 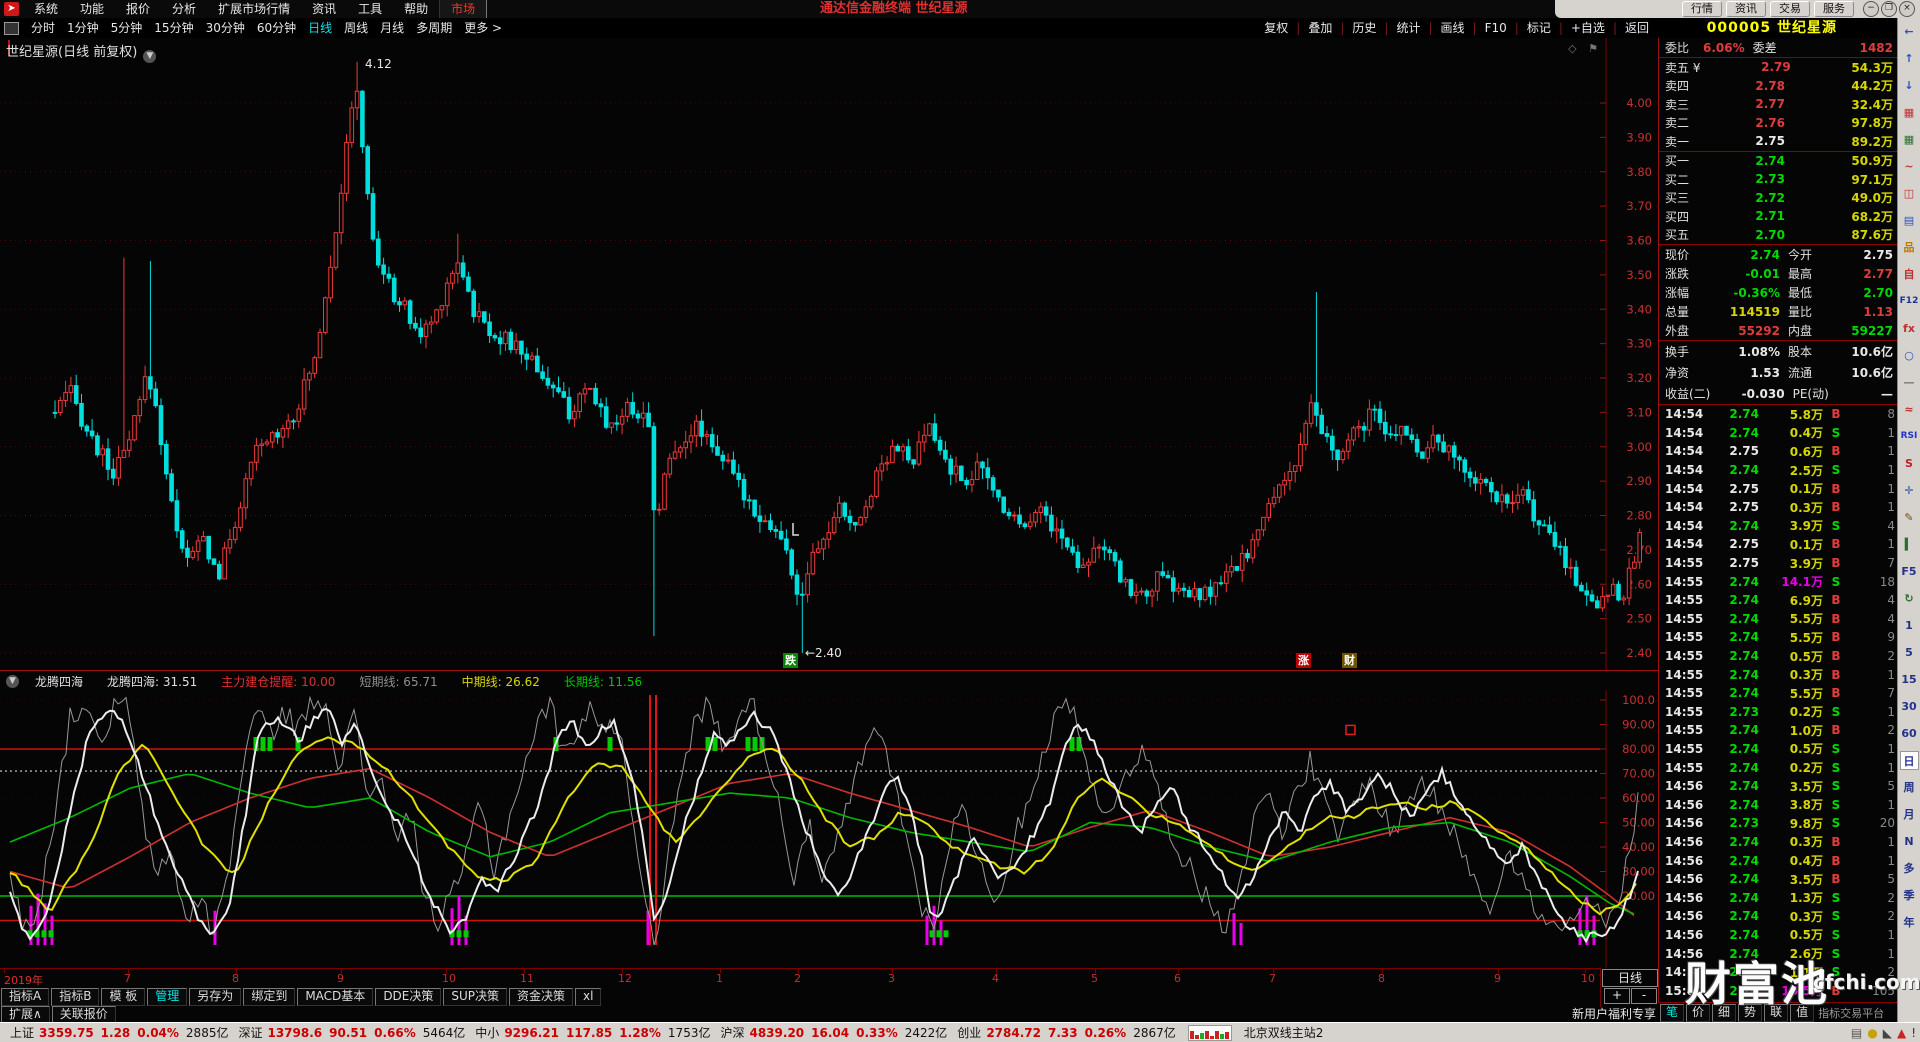 I want to click on toolbar-button-画线: 画线, so click(x=1452, y=28).